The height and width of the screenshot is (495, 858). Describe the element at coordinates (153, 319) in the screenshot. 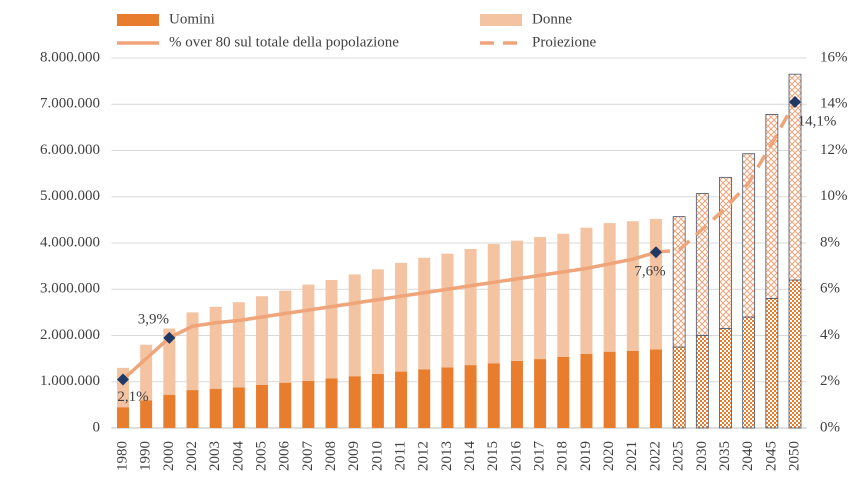

I see `data-label: 3,9%` at that location.